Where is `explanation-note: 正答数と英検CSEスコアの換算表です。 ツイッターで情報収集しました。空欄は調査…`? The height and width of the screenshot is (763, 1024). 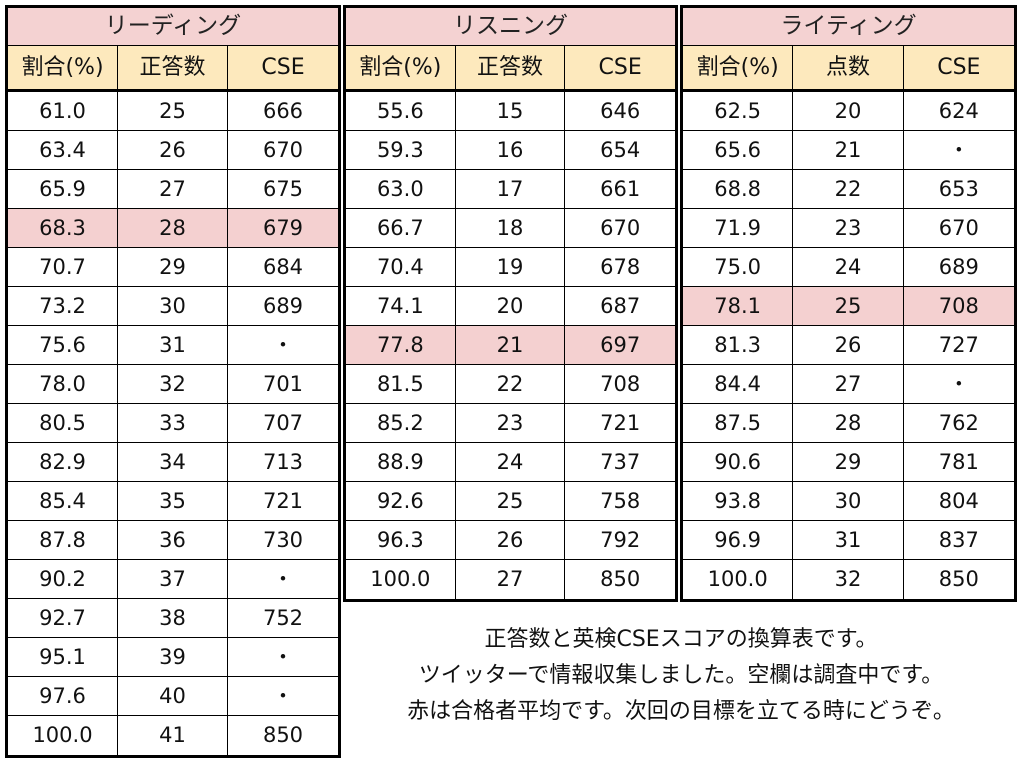 explanation-note: 正答数と英検CSEスコアの換算表です。 ツイッターで情報収集しました。空欄は調査… is located at coordinates (681, 676).